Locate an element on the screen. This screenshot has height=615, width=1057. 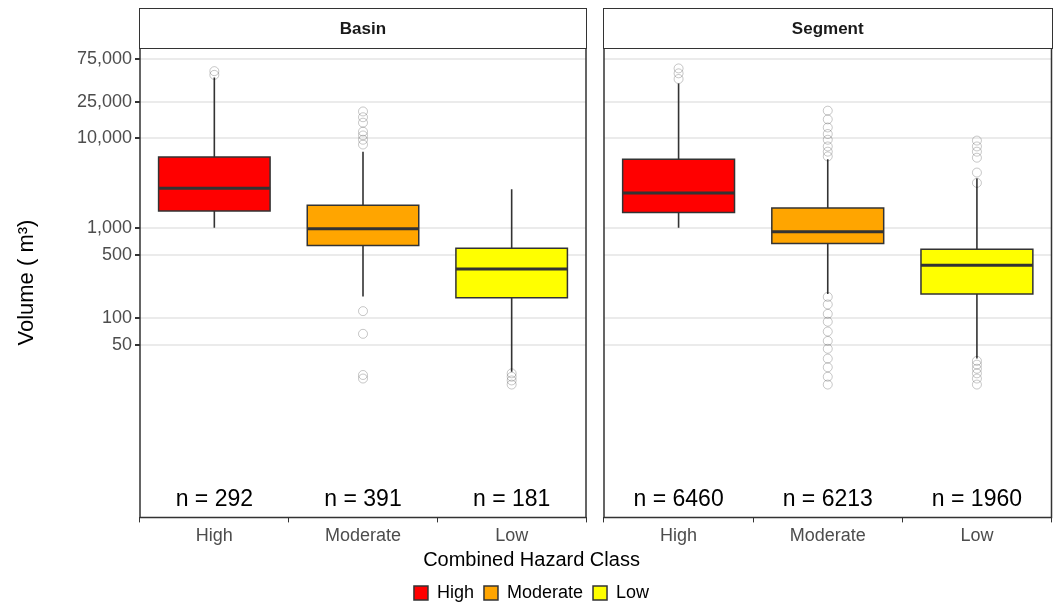
y-tick-label: 1,000 is located at coordinates (109, 226).